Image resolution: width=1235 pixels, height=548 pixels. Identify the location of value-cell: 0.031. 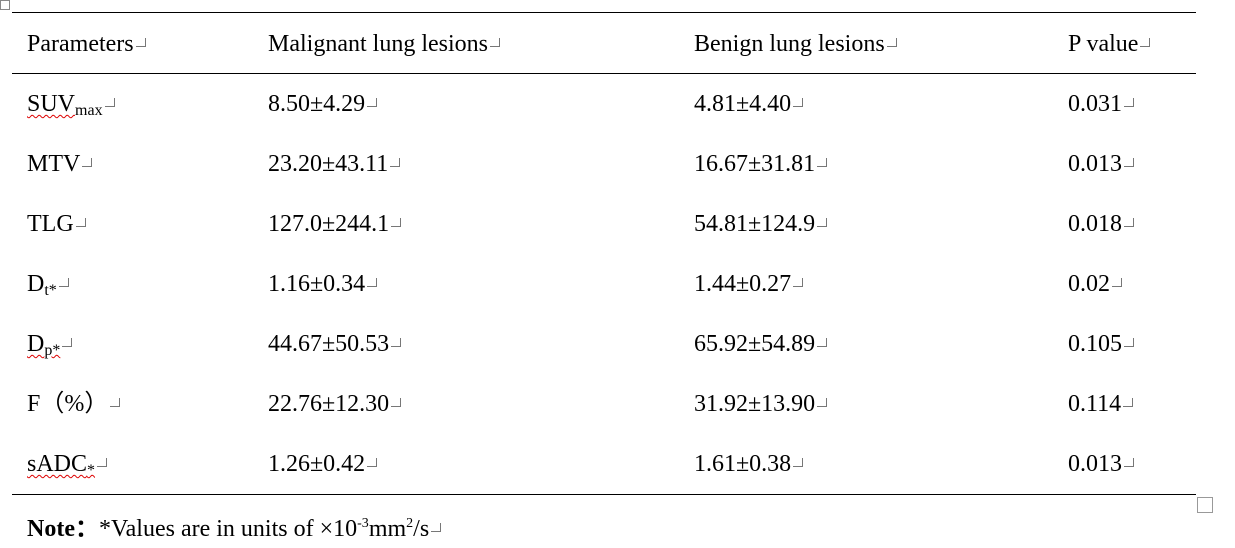
(1101, 104).